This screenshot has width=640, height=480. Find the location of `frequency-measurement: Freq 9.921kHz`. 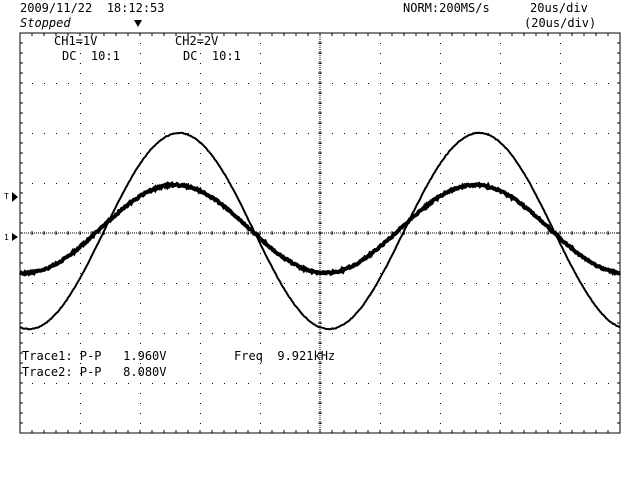

frequency-measurement: Freq 9.921kHz is located at coordinates (284, 356).